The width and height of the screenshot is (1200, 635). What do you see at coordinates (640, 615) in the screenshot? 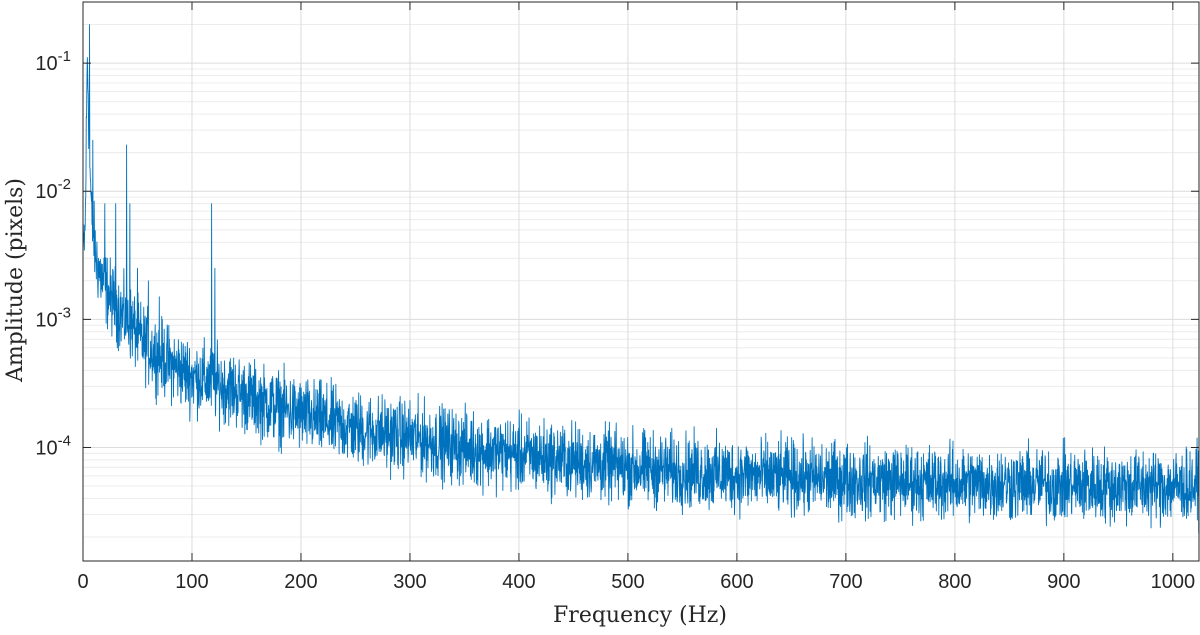
I see `x-axis-title: Frequency (Hz)` at bounding box center [640, 615].